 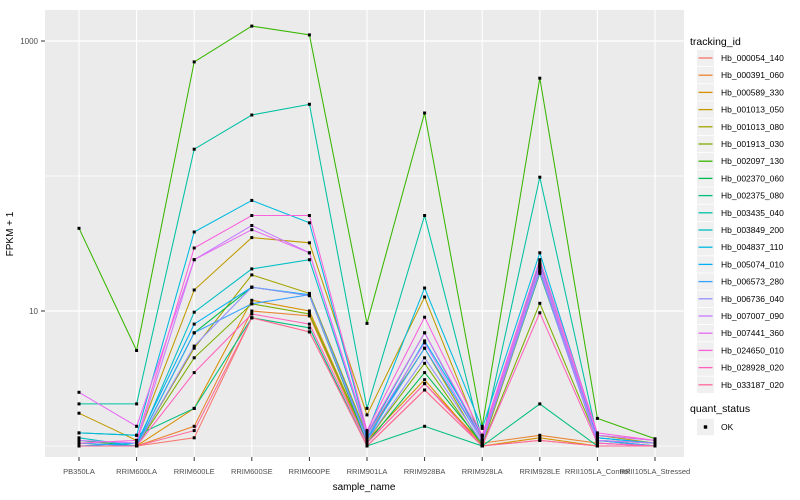 What do you see at coordinates (752, 127) in the screenshot?
I see `legend-label-Hb_001013_080: Hb_001013_080` at bounding box center [752, 127].